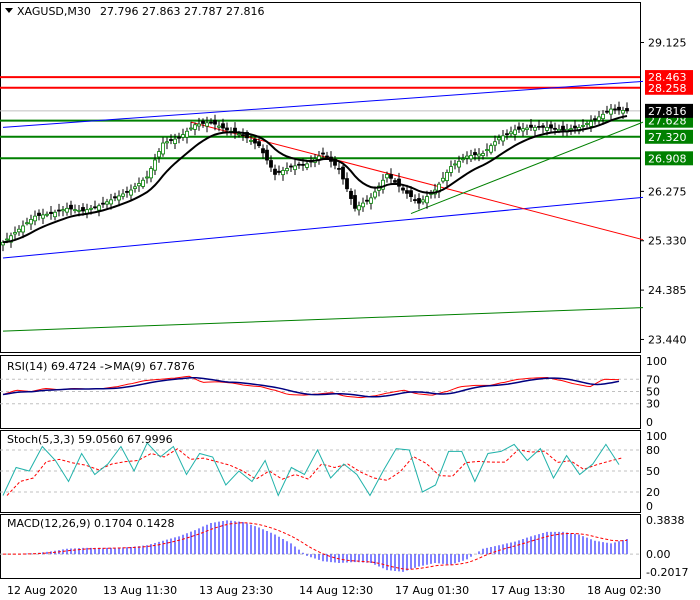 This screenshot has width=700, height=600. Describe the element at coordinates (653, 471) in the screenshot. I see `stoch-tick-label: 50` at that location.